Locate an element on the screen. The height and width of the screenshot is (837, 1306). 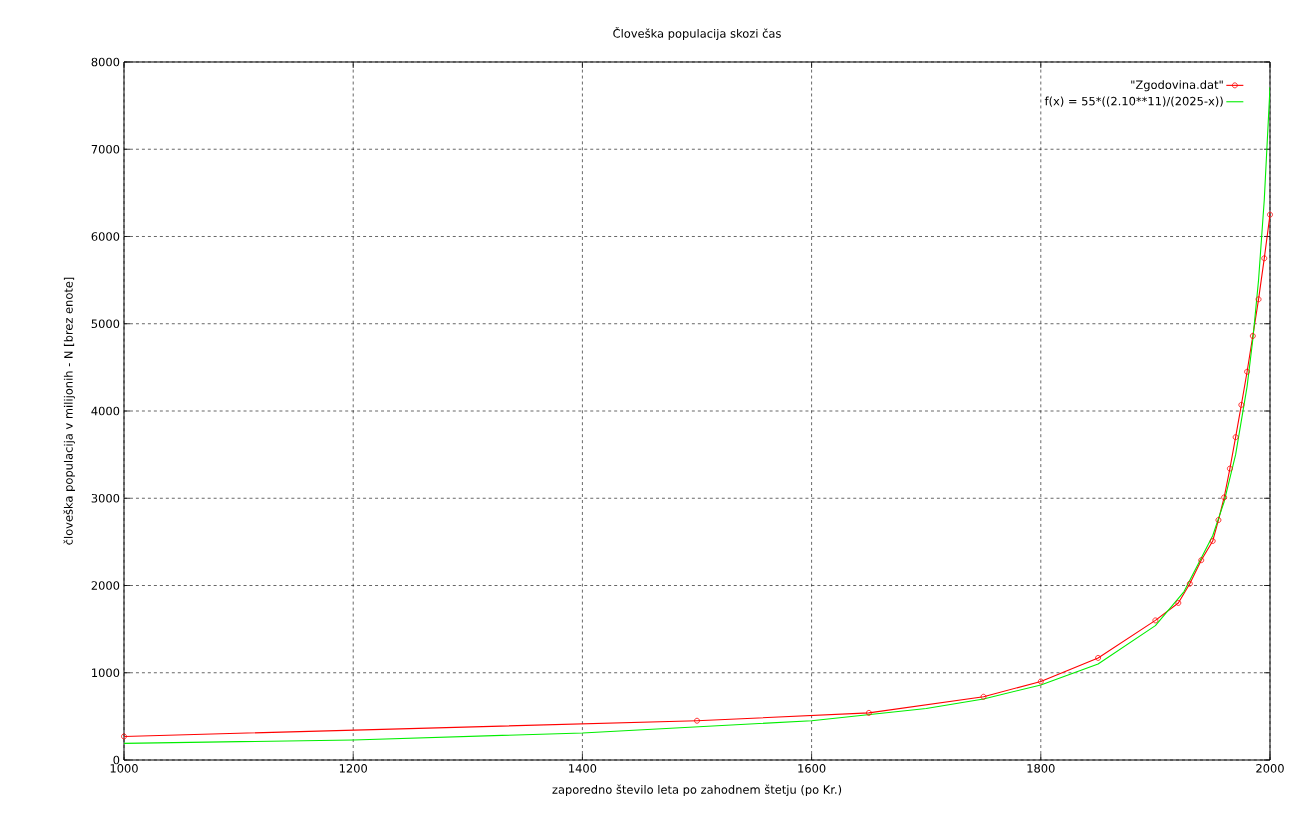
y-tick-label: 6000 is located at coordinates (105, 236).